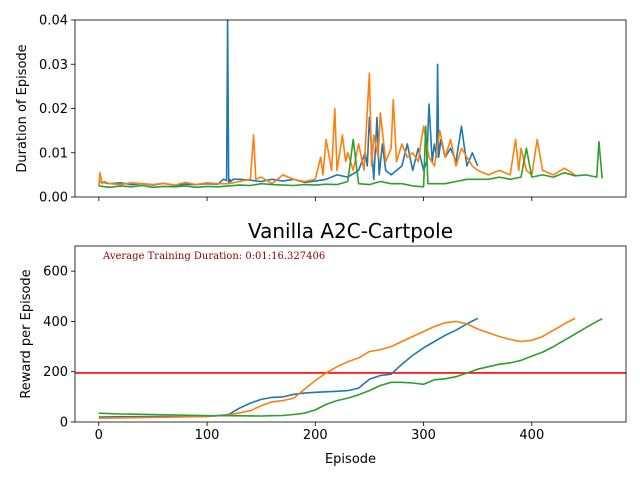  What do you see at coordinates (53, 153) in the screenshot?
I see `y-tick-label: 0.01` at bounding box center [53, 153].